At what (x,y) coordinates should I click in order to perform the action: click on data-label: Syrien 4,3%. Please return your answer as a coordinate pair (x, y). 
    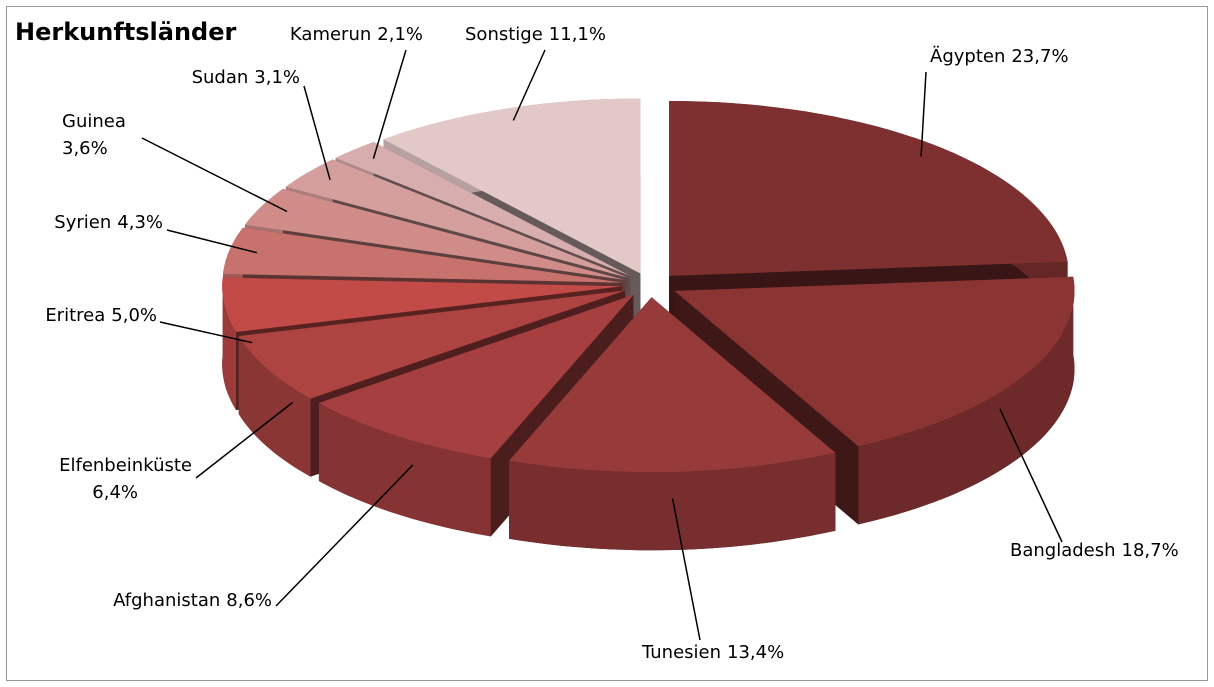
    Looking at the image, I should click on (108, 222).